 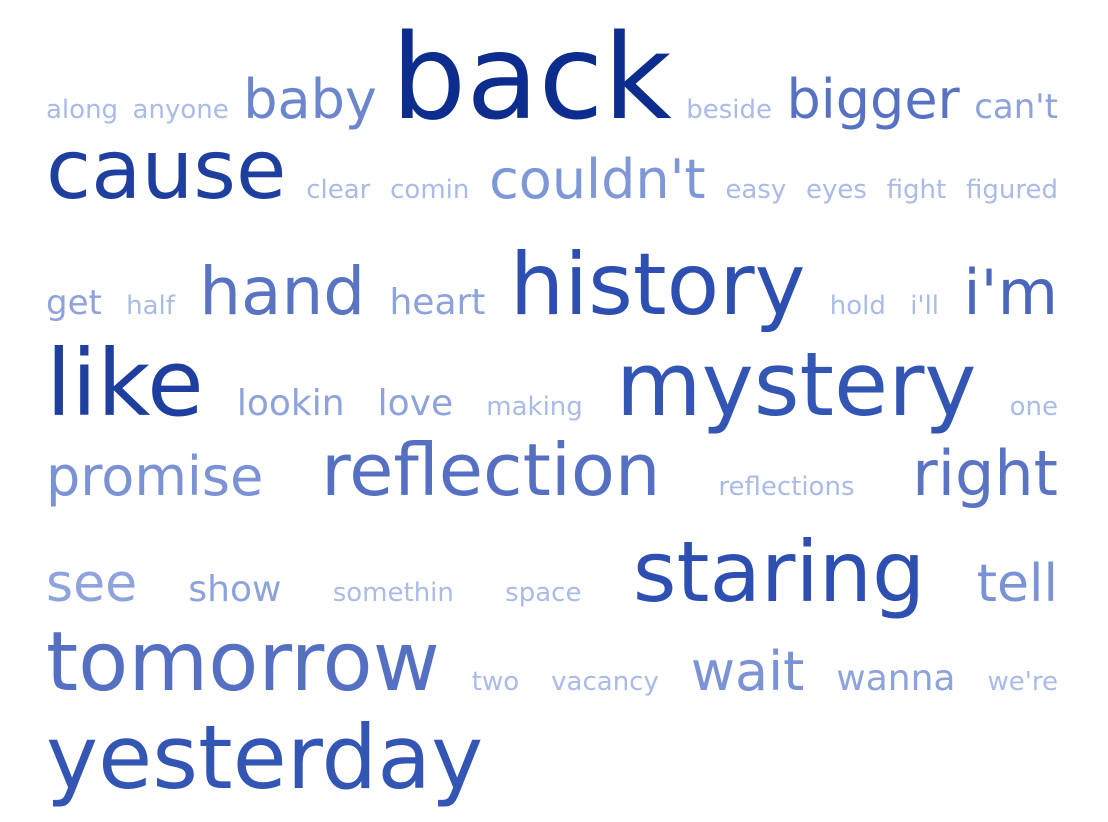 I want to click on cloud-word: show, so click(x=235, y=589).